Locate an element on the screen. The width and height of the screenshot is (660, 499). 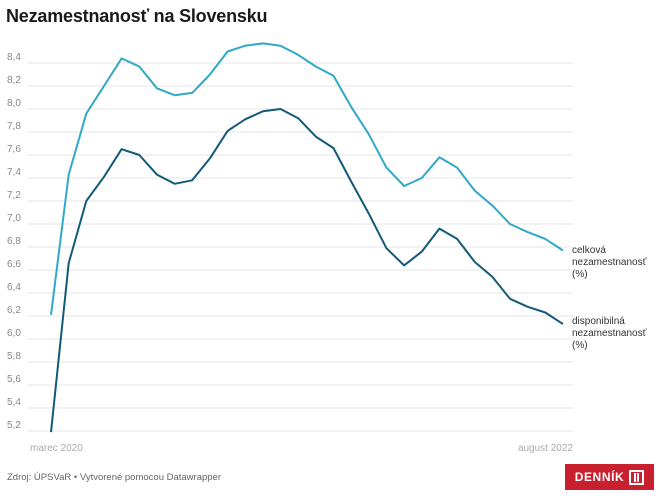
y-tick-label: 5,8 is located at coordinates (14, 356).